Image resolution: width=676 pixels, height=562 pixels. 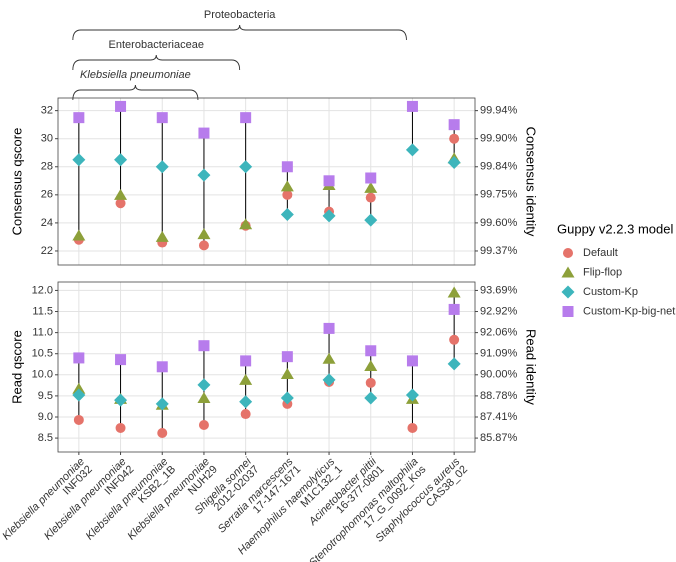 I want to click on y-axis-title: Read qscore, so click(x=16, y=367).